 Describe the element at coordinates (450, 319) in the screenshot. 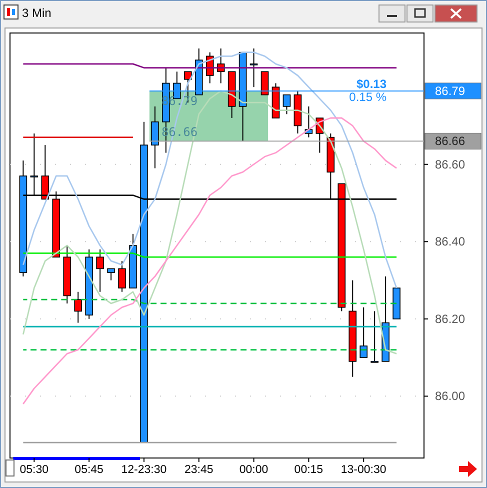

I see `y-tick-label: 86.20` at that location.